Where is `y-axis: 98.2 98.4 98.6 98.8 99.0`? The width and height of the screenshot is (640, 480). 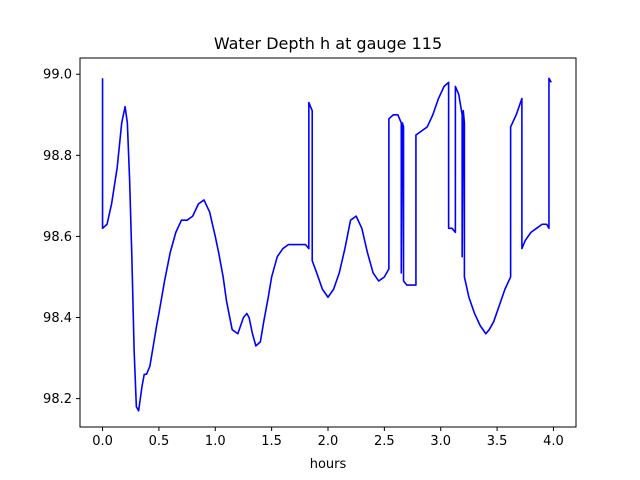
y-axis: 98.2 98.4 98.6 98.8 99.0 is located at coordinates (61, 237).